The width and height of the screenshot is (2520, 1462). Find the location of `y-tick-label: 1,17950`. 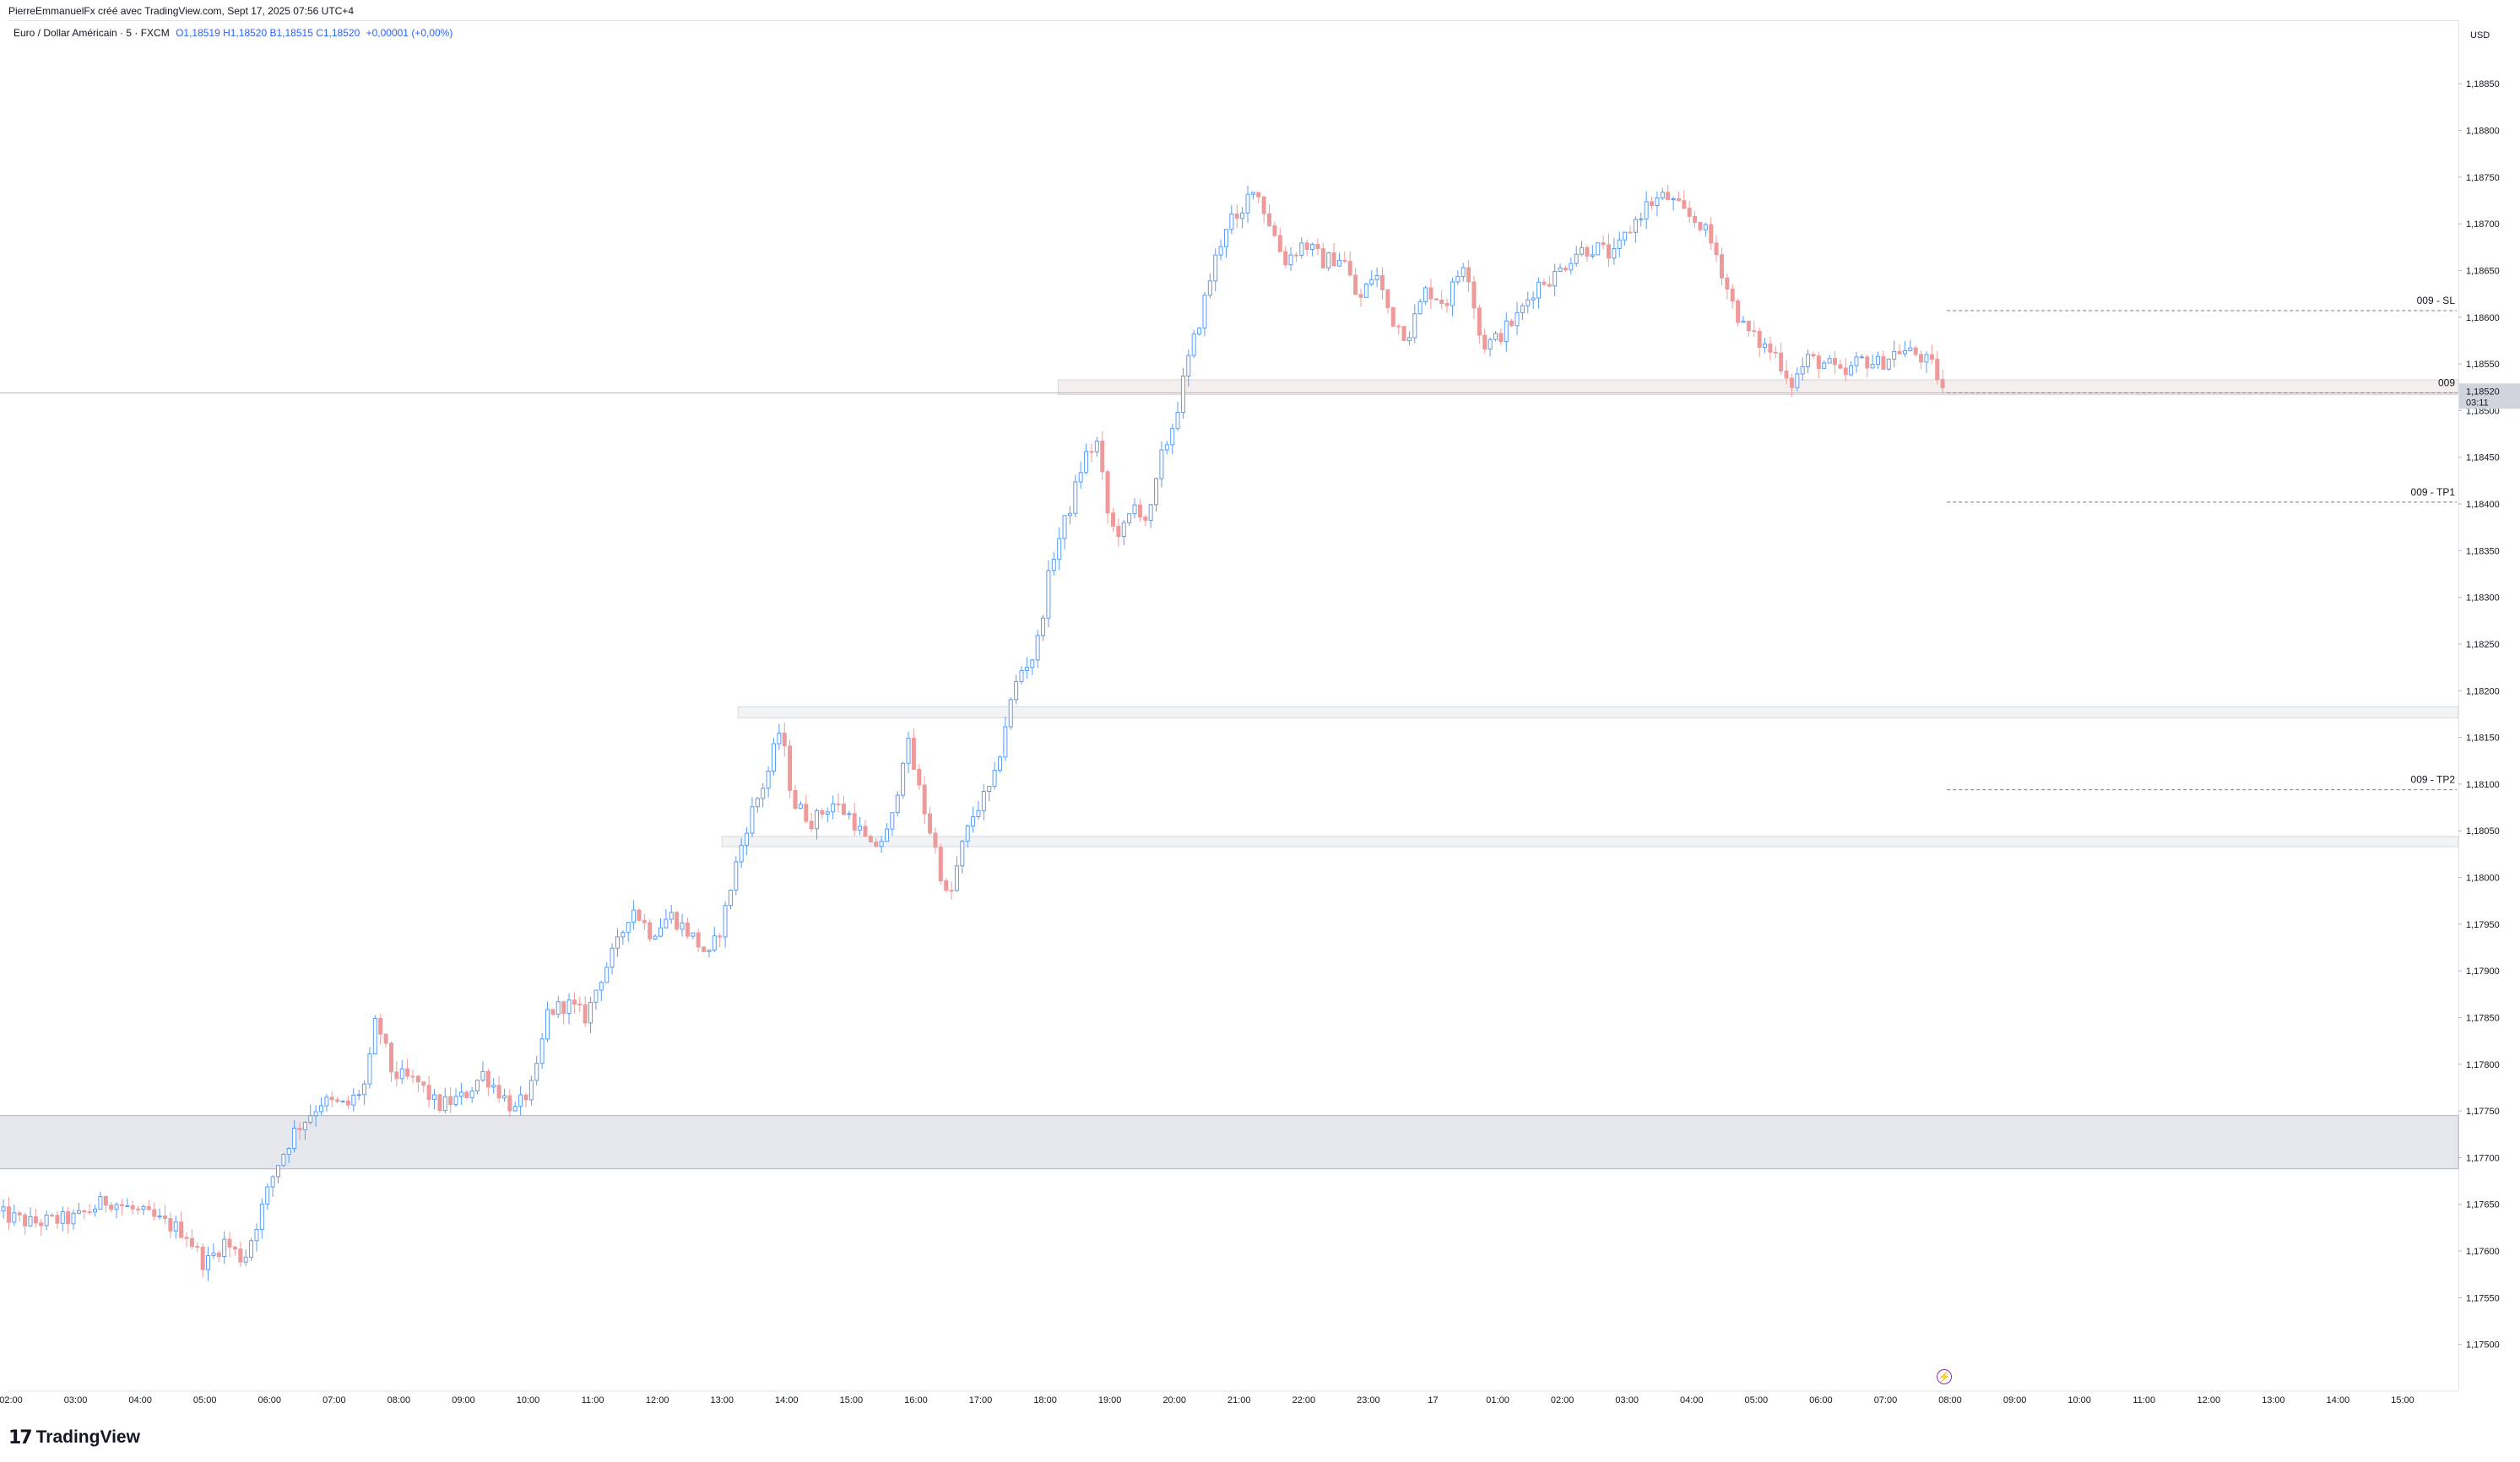

y-tick-label: 1,17950 is located at coordinates (2483, 925).